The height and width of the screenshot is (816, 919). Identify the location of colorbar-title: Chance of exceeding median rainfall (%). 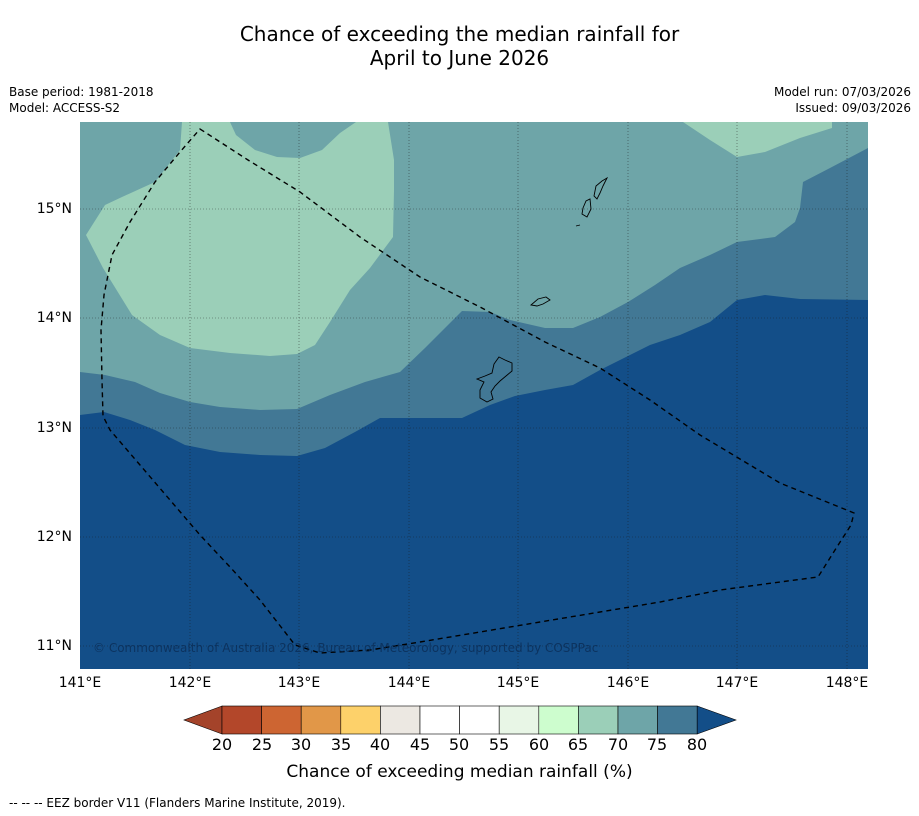
(459, 772).